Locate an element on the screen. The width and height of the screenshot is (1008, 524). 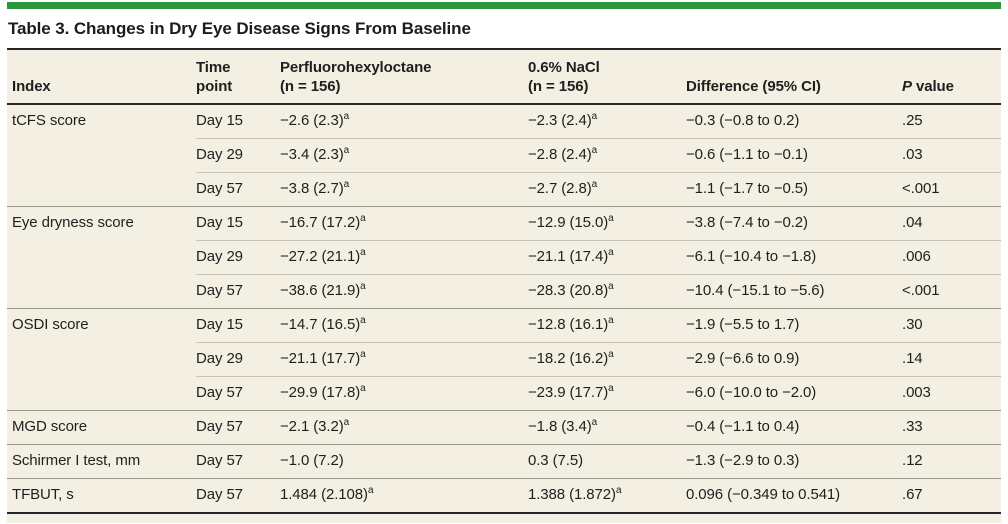
cell-text: −2.7 (2.8) is located at coordinates (560, 188).